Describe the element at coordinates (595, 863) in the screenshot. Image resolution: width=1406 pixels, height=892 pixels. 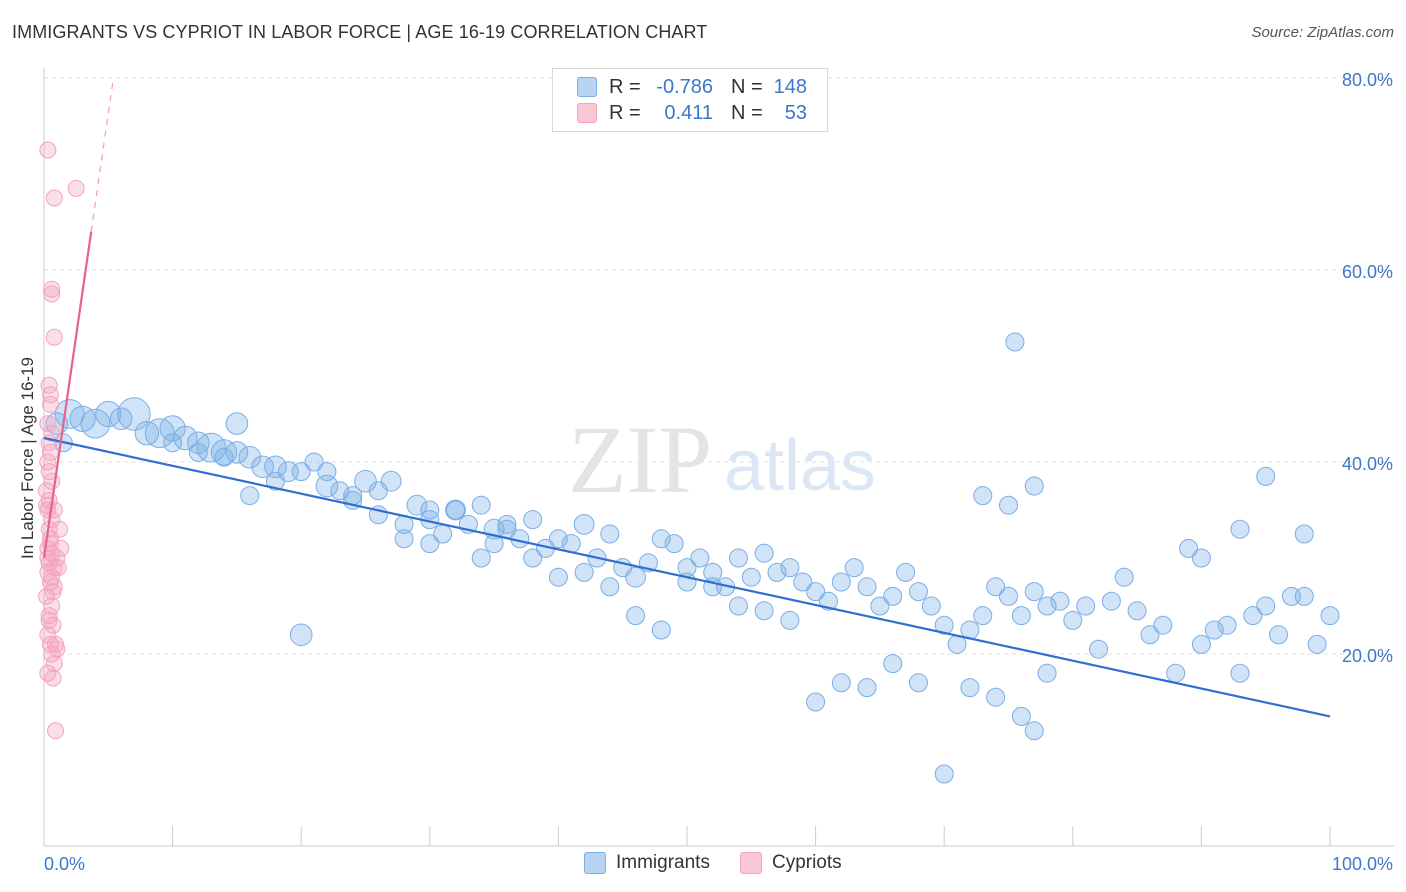
I see `immigrants-legend-swatch` at that location.